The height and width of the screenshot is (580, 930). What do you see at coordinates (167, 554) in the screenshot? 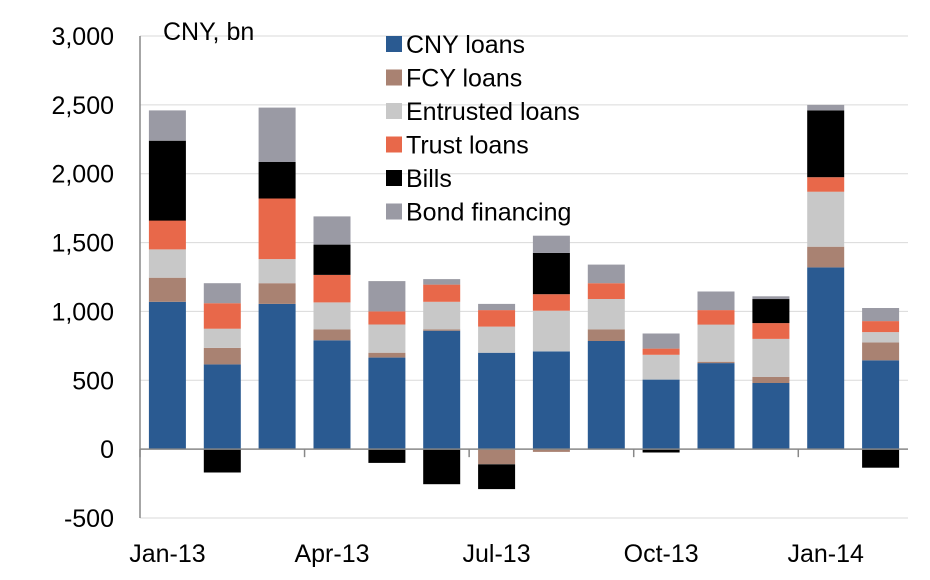
I see `x-tick-label: Jan-13` at bounding box center [167, 554].